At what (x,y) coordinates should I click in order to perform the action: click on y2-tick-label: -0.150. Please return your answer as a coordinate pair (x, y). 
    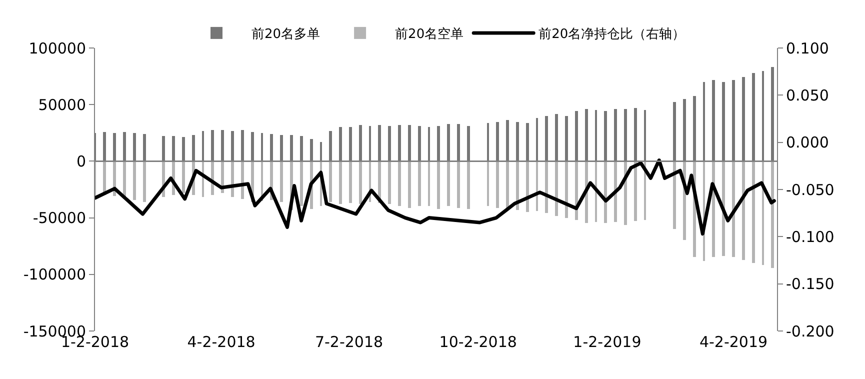
    Looking at the image, I should click on (810, 284).